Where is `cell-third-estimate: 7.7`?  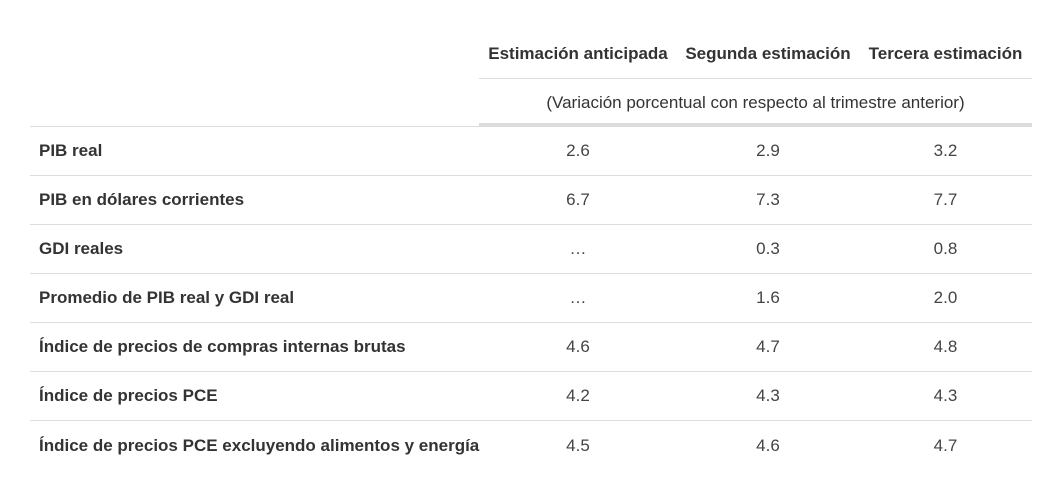 cell-third-estimate: 7.7 is located at coordinates (945, 199).